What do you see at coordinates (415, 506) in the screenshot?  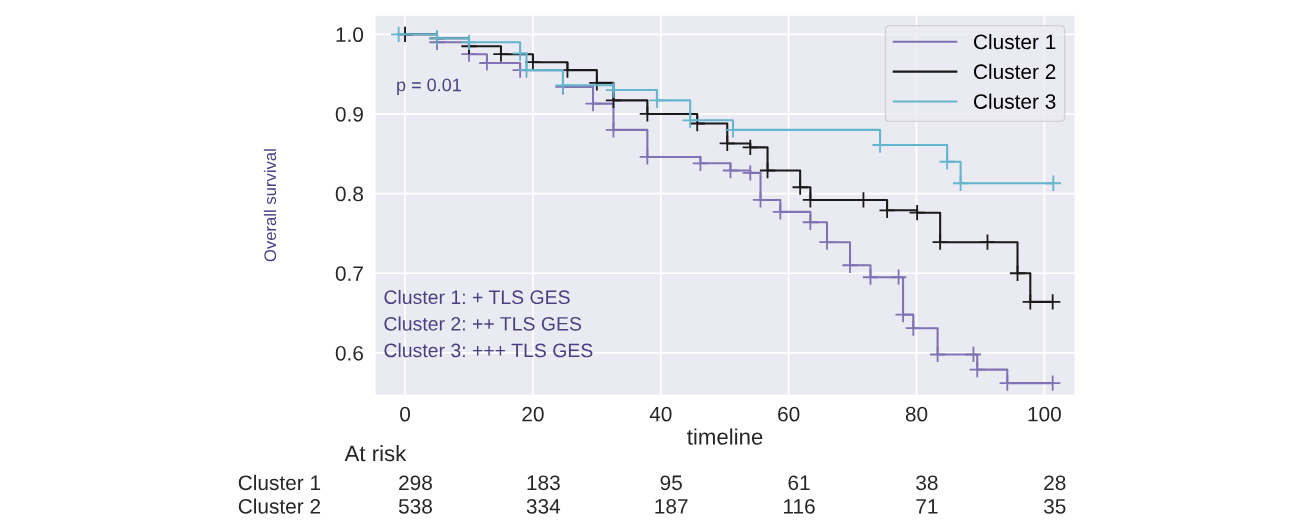 I see `text: 538` at bounding box center [415, 506].